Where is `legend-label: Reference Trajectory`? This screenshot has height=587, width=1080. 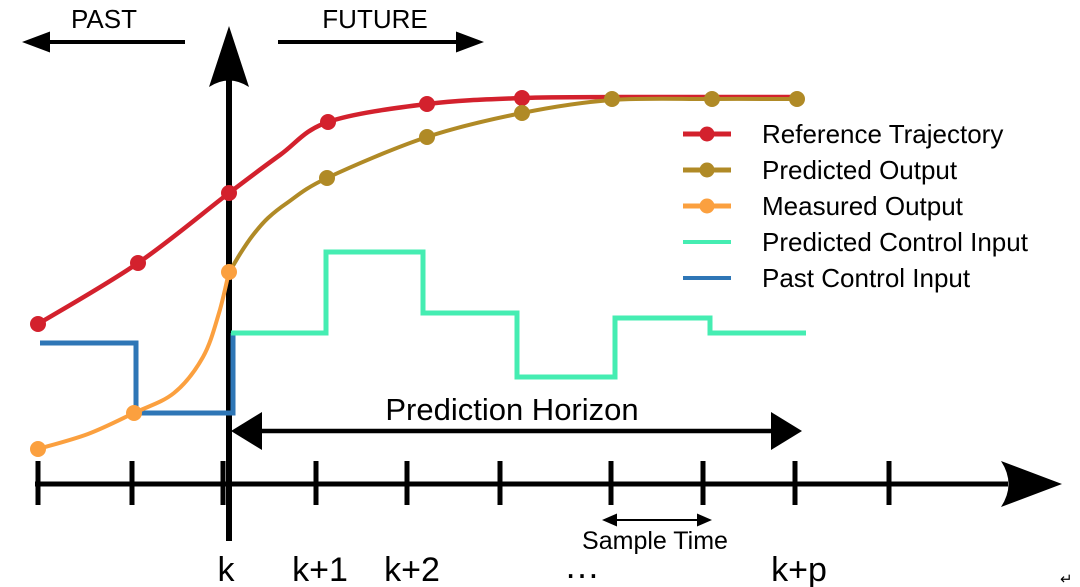 legend-label: Reference Trajectory is located at coordinates (882, 134).